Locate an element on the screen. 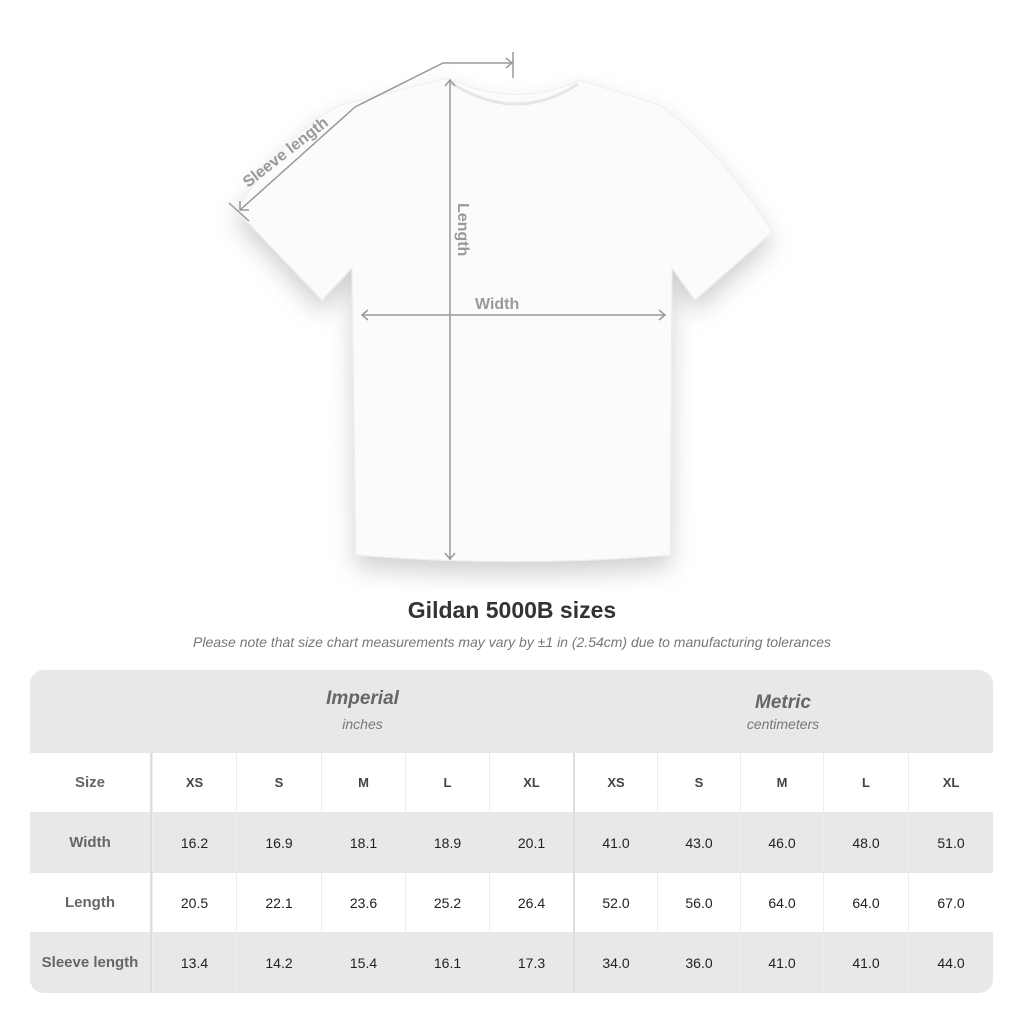 The height and width of the screenshot is (1024, 1024). value-cell: 20.5 is located at coordinates (194, 902).